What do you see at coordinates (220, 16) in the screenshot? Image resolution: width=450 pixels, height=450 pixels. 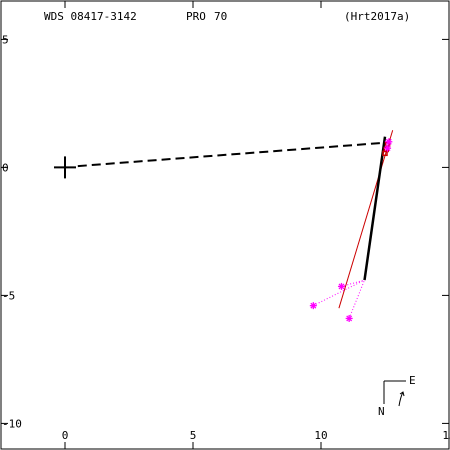 I see `pro-value: 70` at bounding box center [220, 16].